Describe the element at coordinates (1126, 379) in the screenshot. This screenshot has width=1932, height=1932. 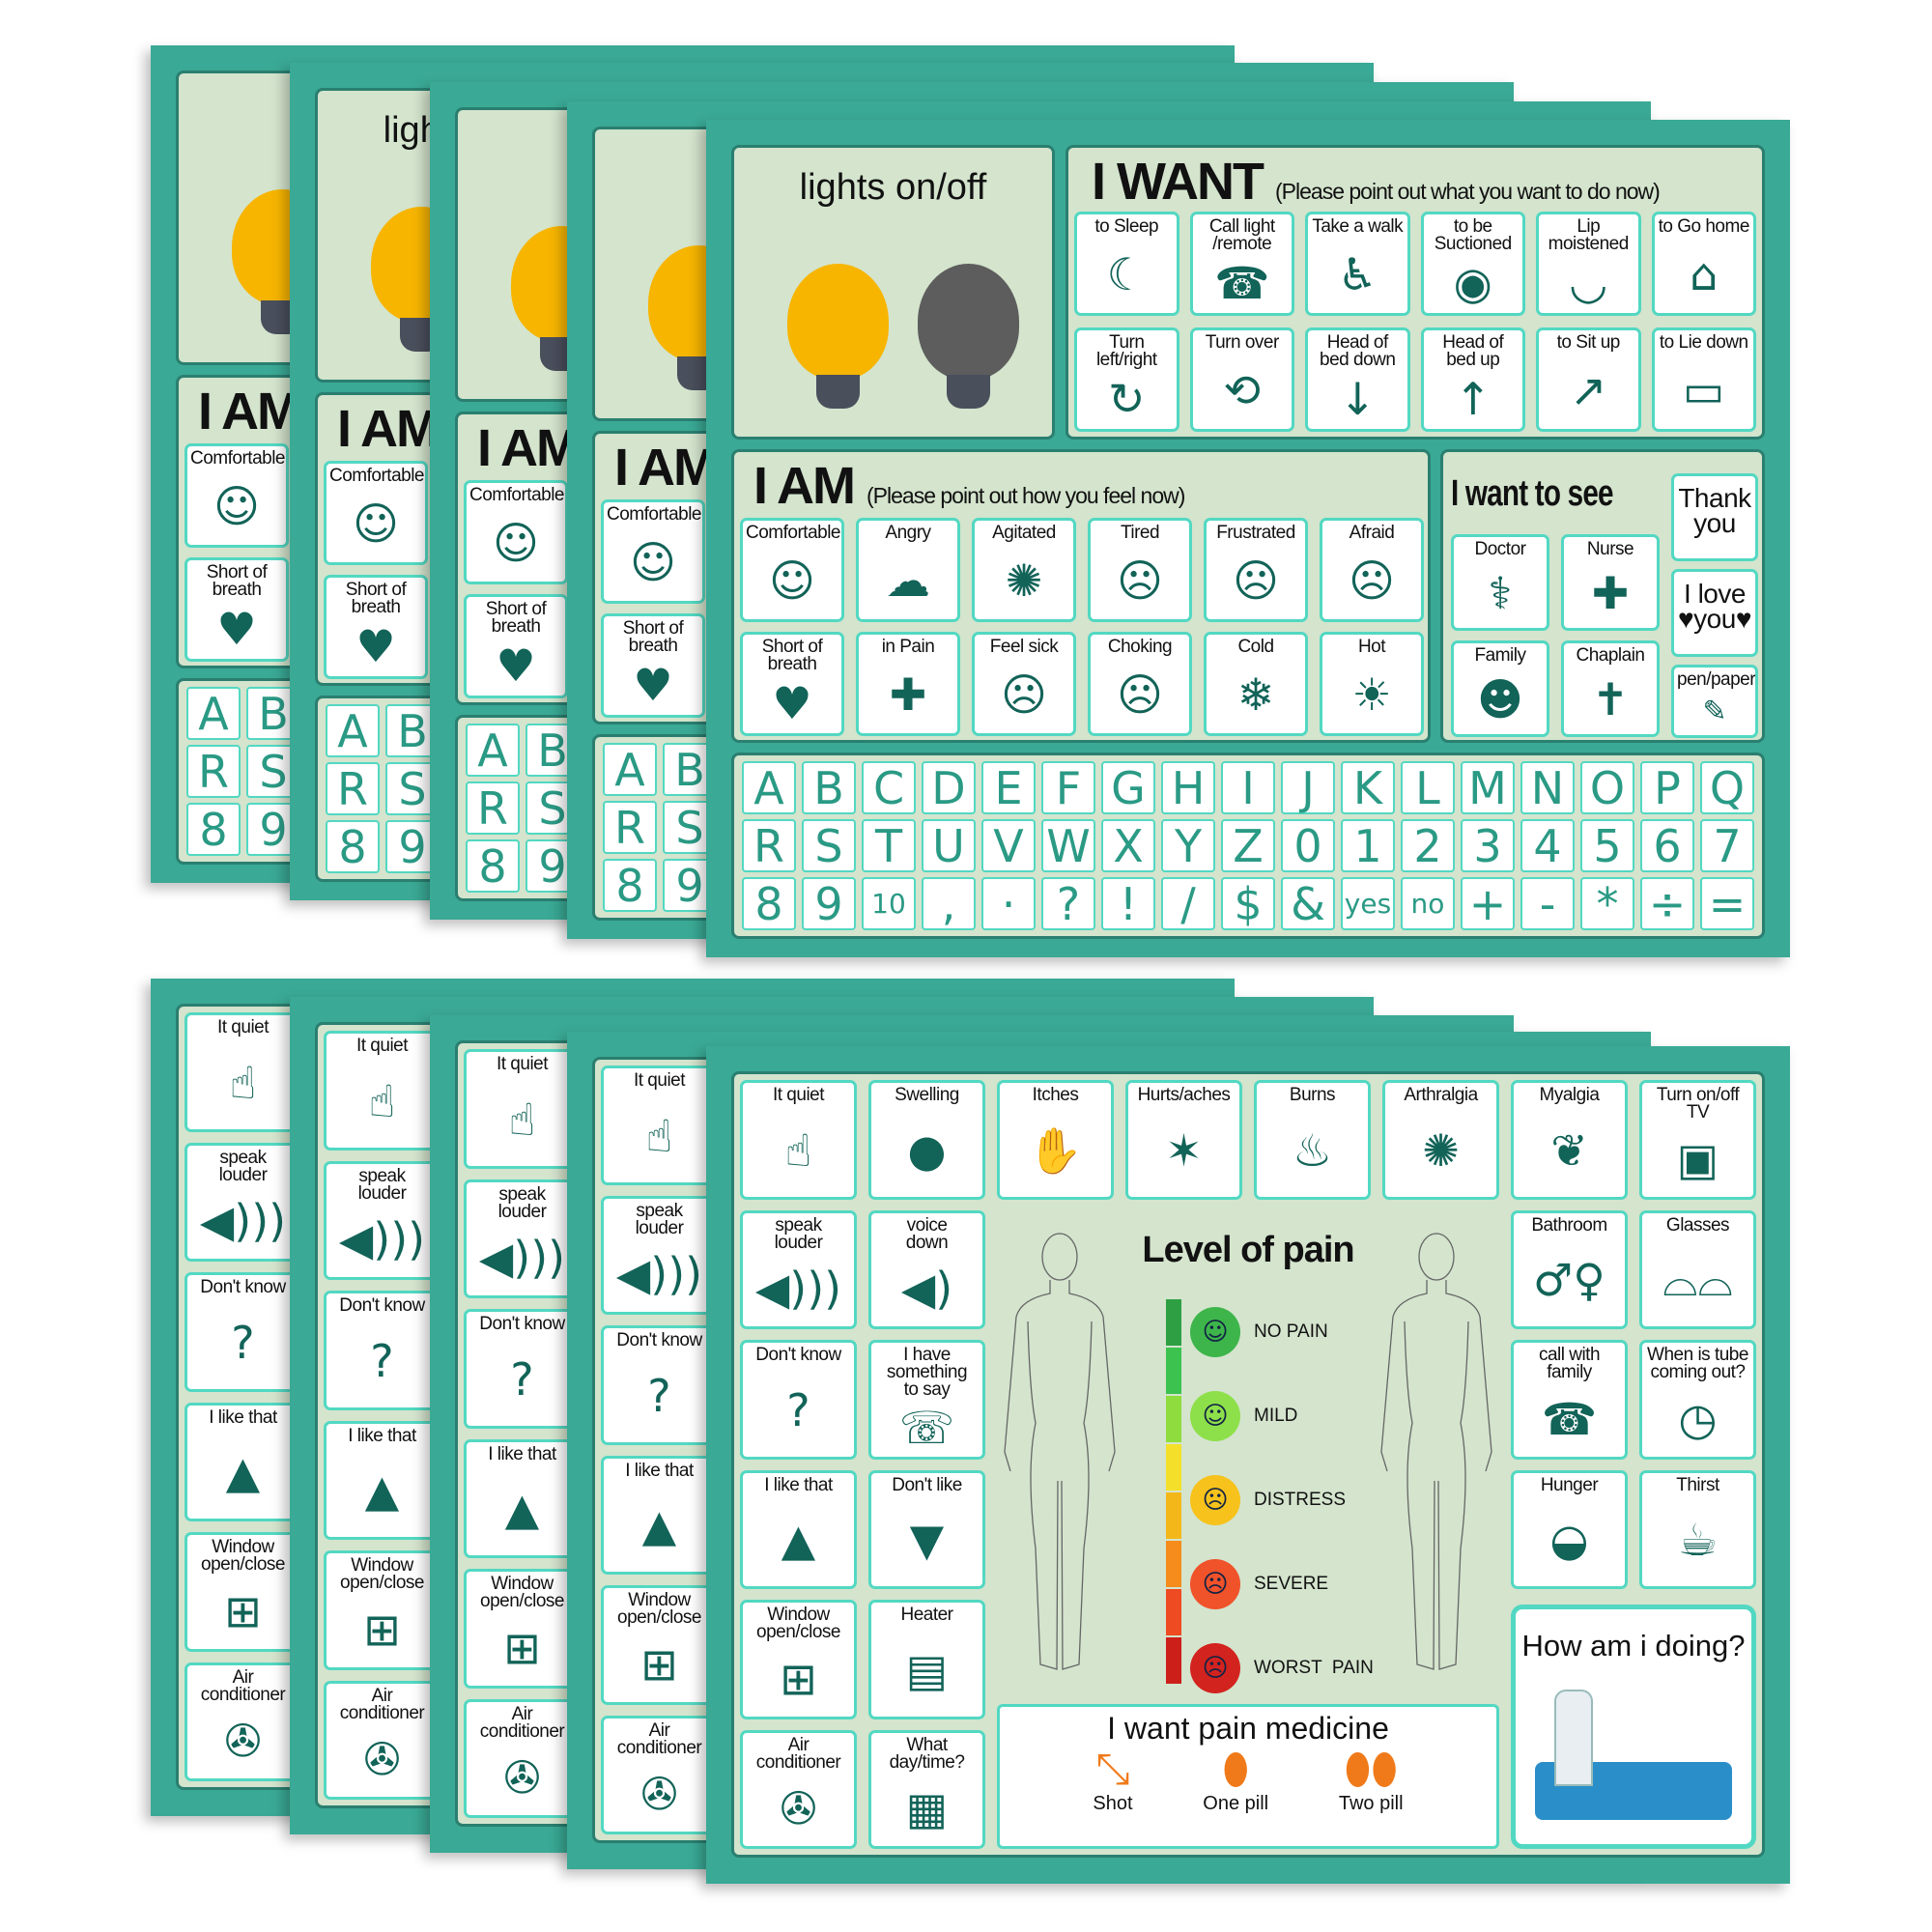
I see `tile-turn-6: Turn left/right↻` at that location.